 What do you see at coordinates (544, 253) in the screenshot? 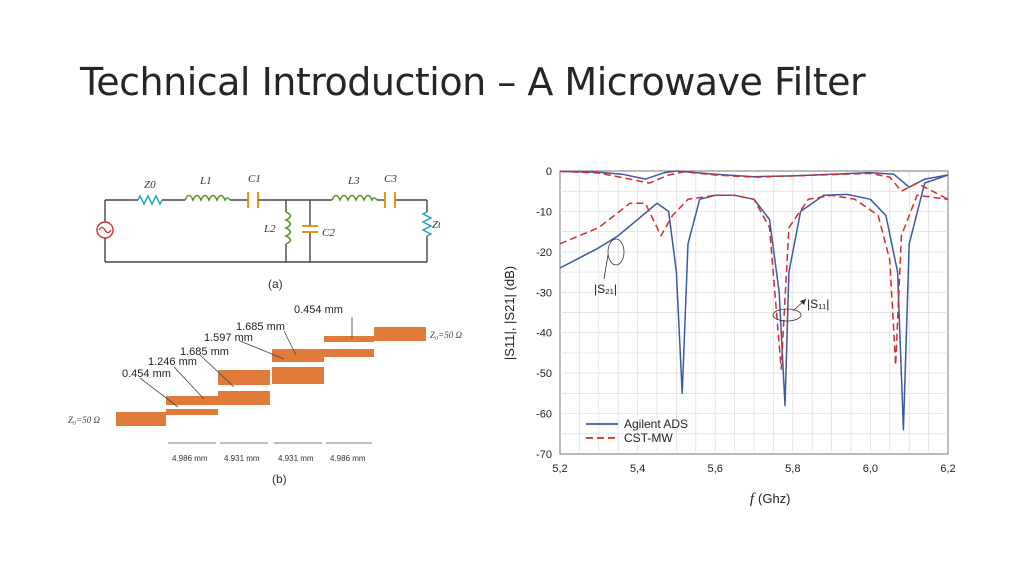
I see `y-tick-label: -20` at bounding box center [544, 253].